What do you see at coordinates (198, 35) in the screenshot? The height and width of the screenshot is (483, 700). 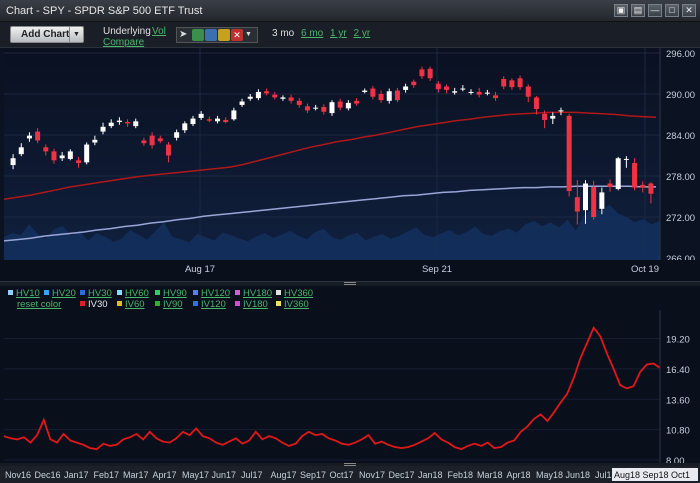 I see `refresh-icon` at bounding box center [198, 35].